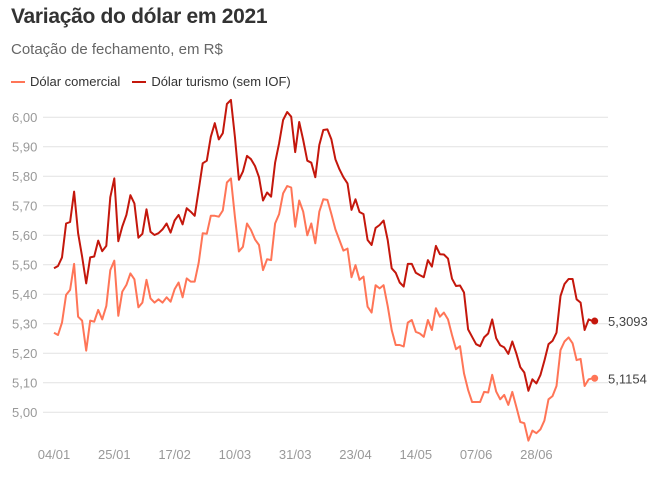  Describe the element at coordinates (24, 146) in the screenshot. I see `y-tick-label: 5,90` at that location.